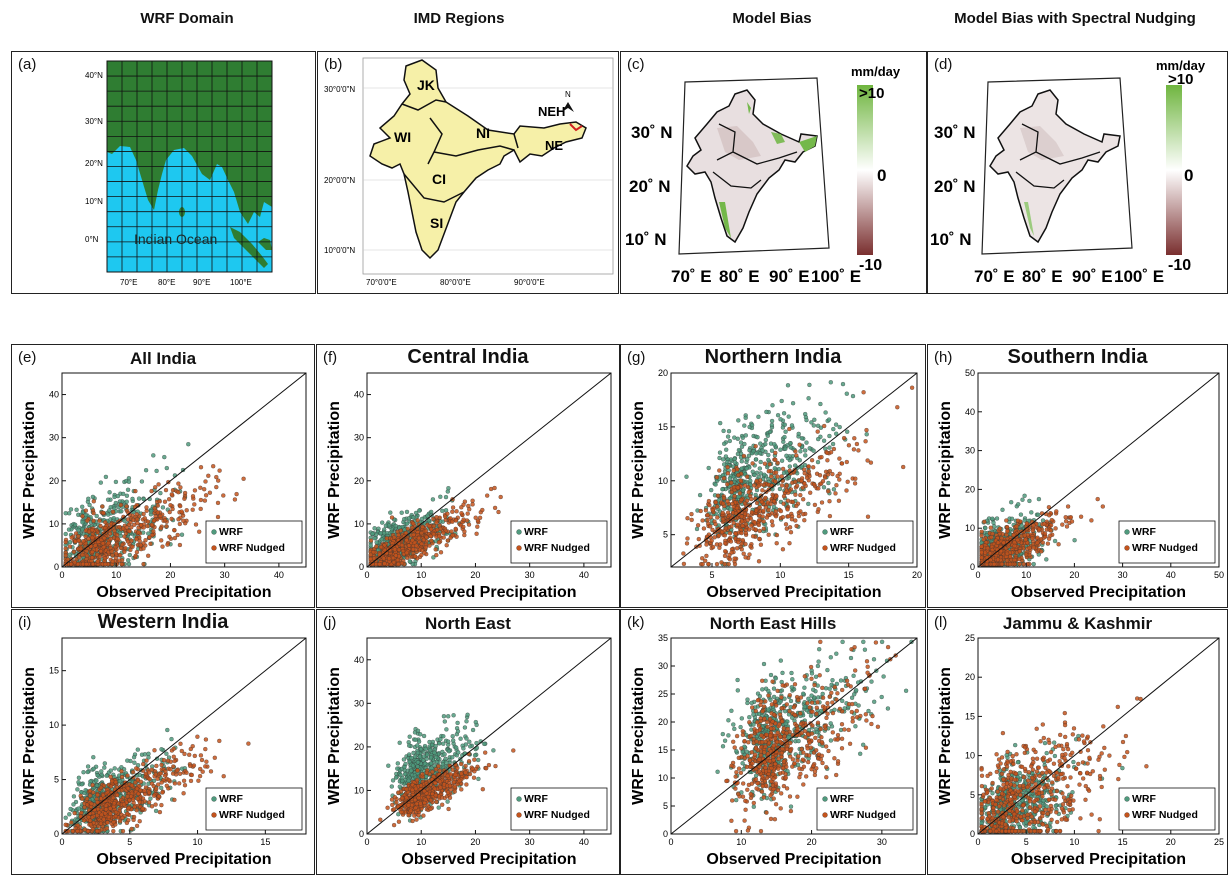  I want to click on legend-box, so click(254, 542).